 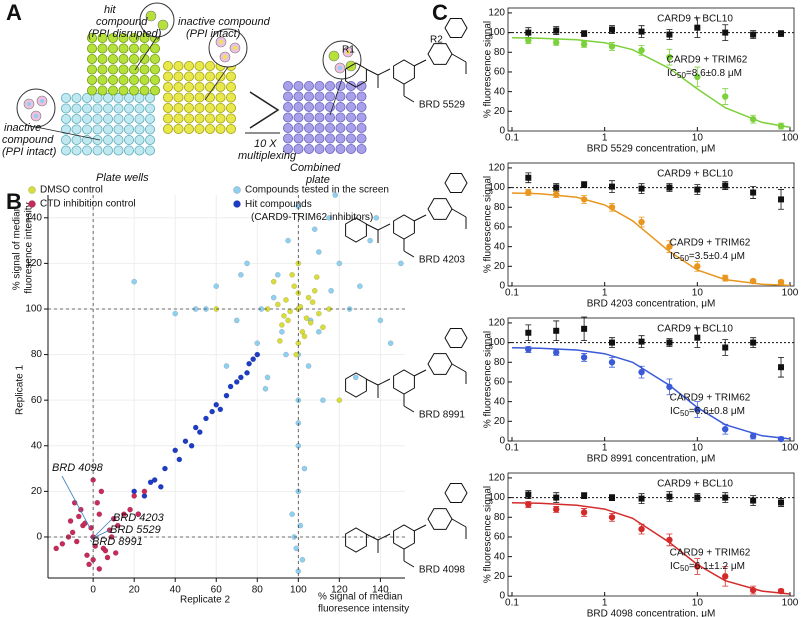 I want to click on y-tick-label: 100, so click(x=33, y=309).